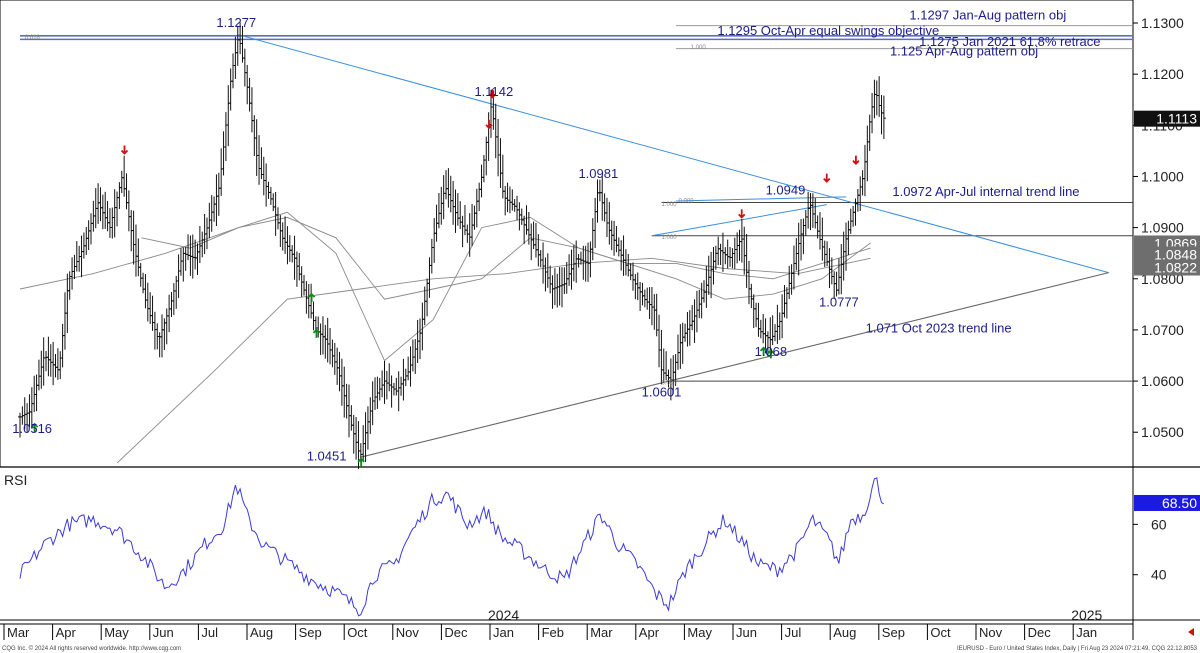 This screenshot has height=653, width=1200. What do you see at coordinates (503, 615) in the screenshot?
I see `year-label: 2024` at bounding box center [503, 615].